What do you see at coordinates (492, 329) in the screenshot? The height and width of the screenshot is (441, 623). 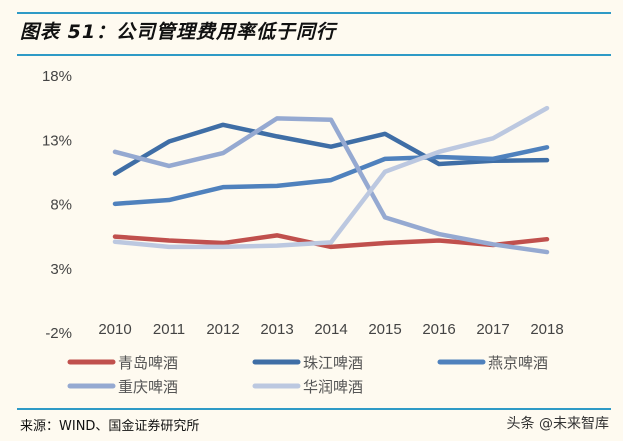 I see `x-tick-label: 2017` at bounding box center [492, 329].